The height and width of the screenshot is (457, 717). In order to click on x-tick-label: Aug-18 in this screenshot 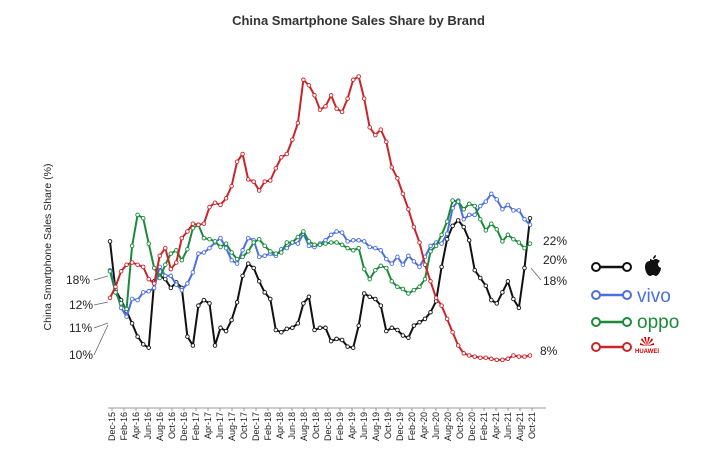, I will do `click(304, 426)`.